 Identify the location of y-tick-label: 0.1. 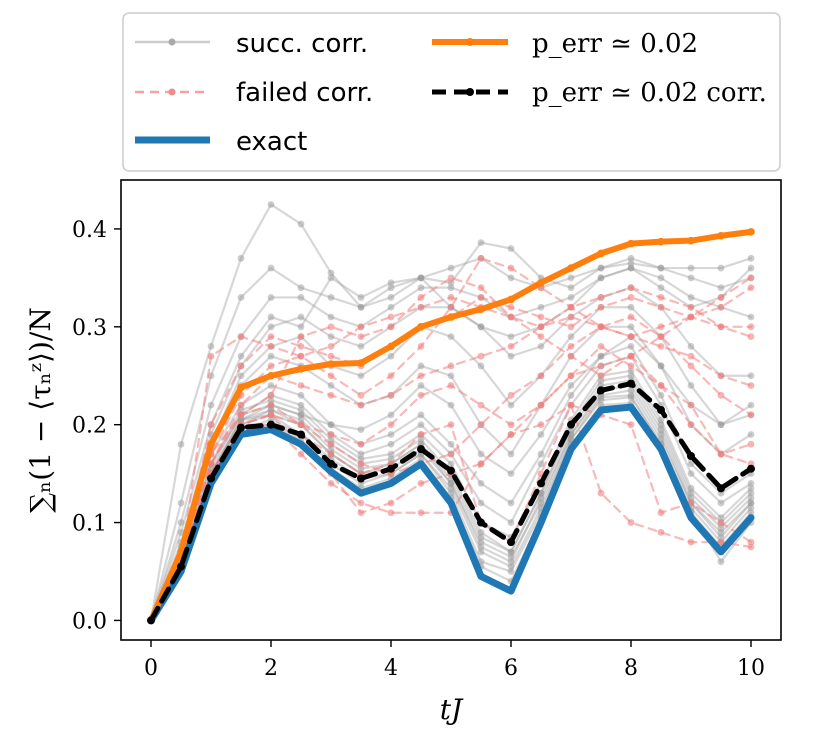
(89, 524).